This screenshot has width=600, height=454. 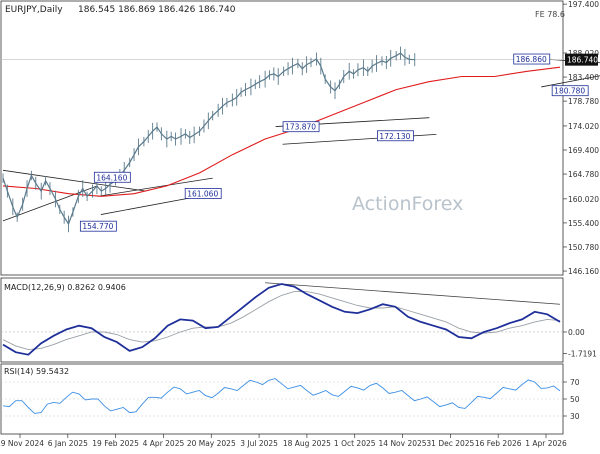 What do you see at coordinates (582, 354) in the screenshot?
I see `macd-y-tick-label: -1.7191` at bounding box center [582, 354].